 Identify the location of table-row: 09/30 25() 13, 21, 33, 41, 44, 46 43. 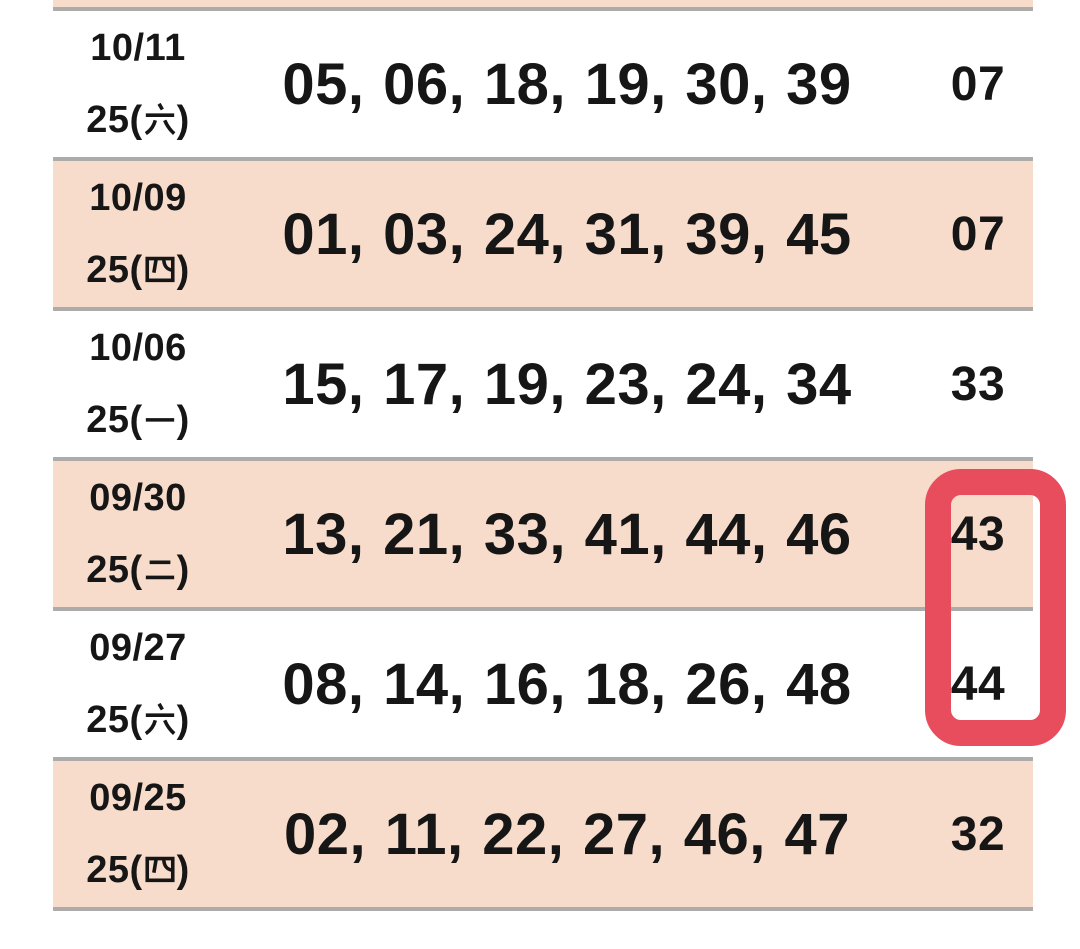
(543, 536).